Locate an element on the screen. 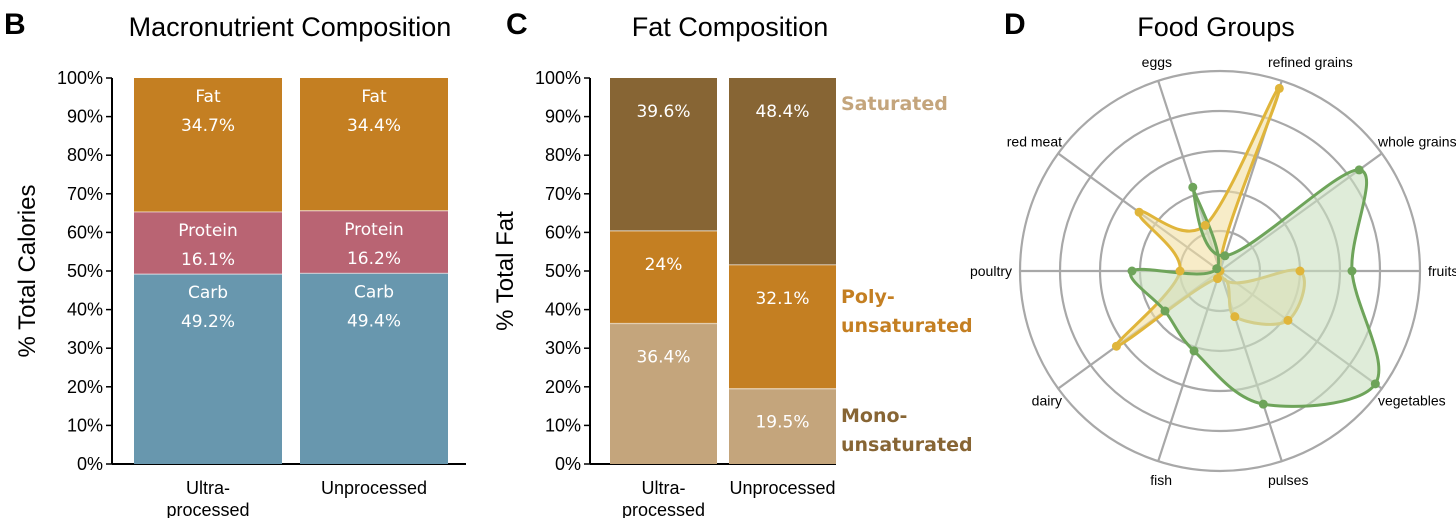 The width and height of the screenshot is (1456, 518). radar-point-unprocessed-eggs is located at coordinates (1193, 187).